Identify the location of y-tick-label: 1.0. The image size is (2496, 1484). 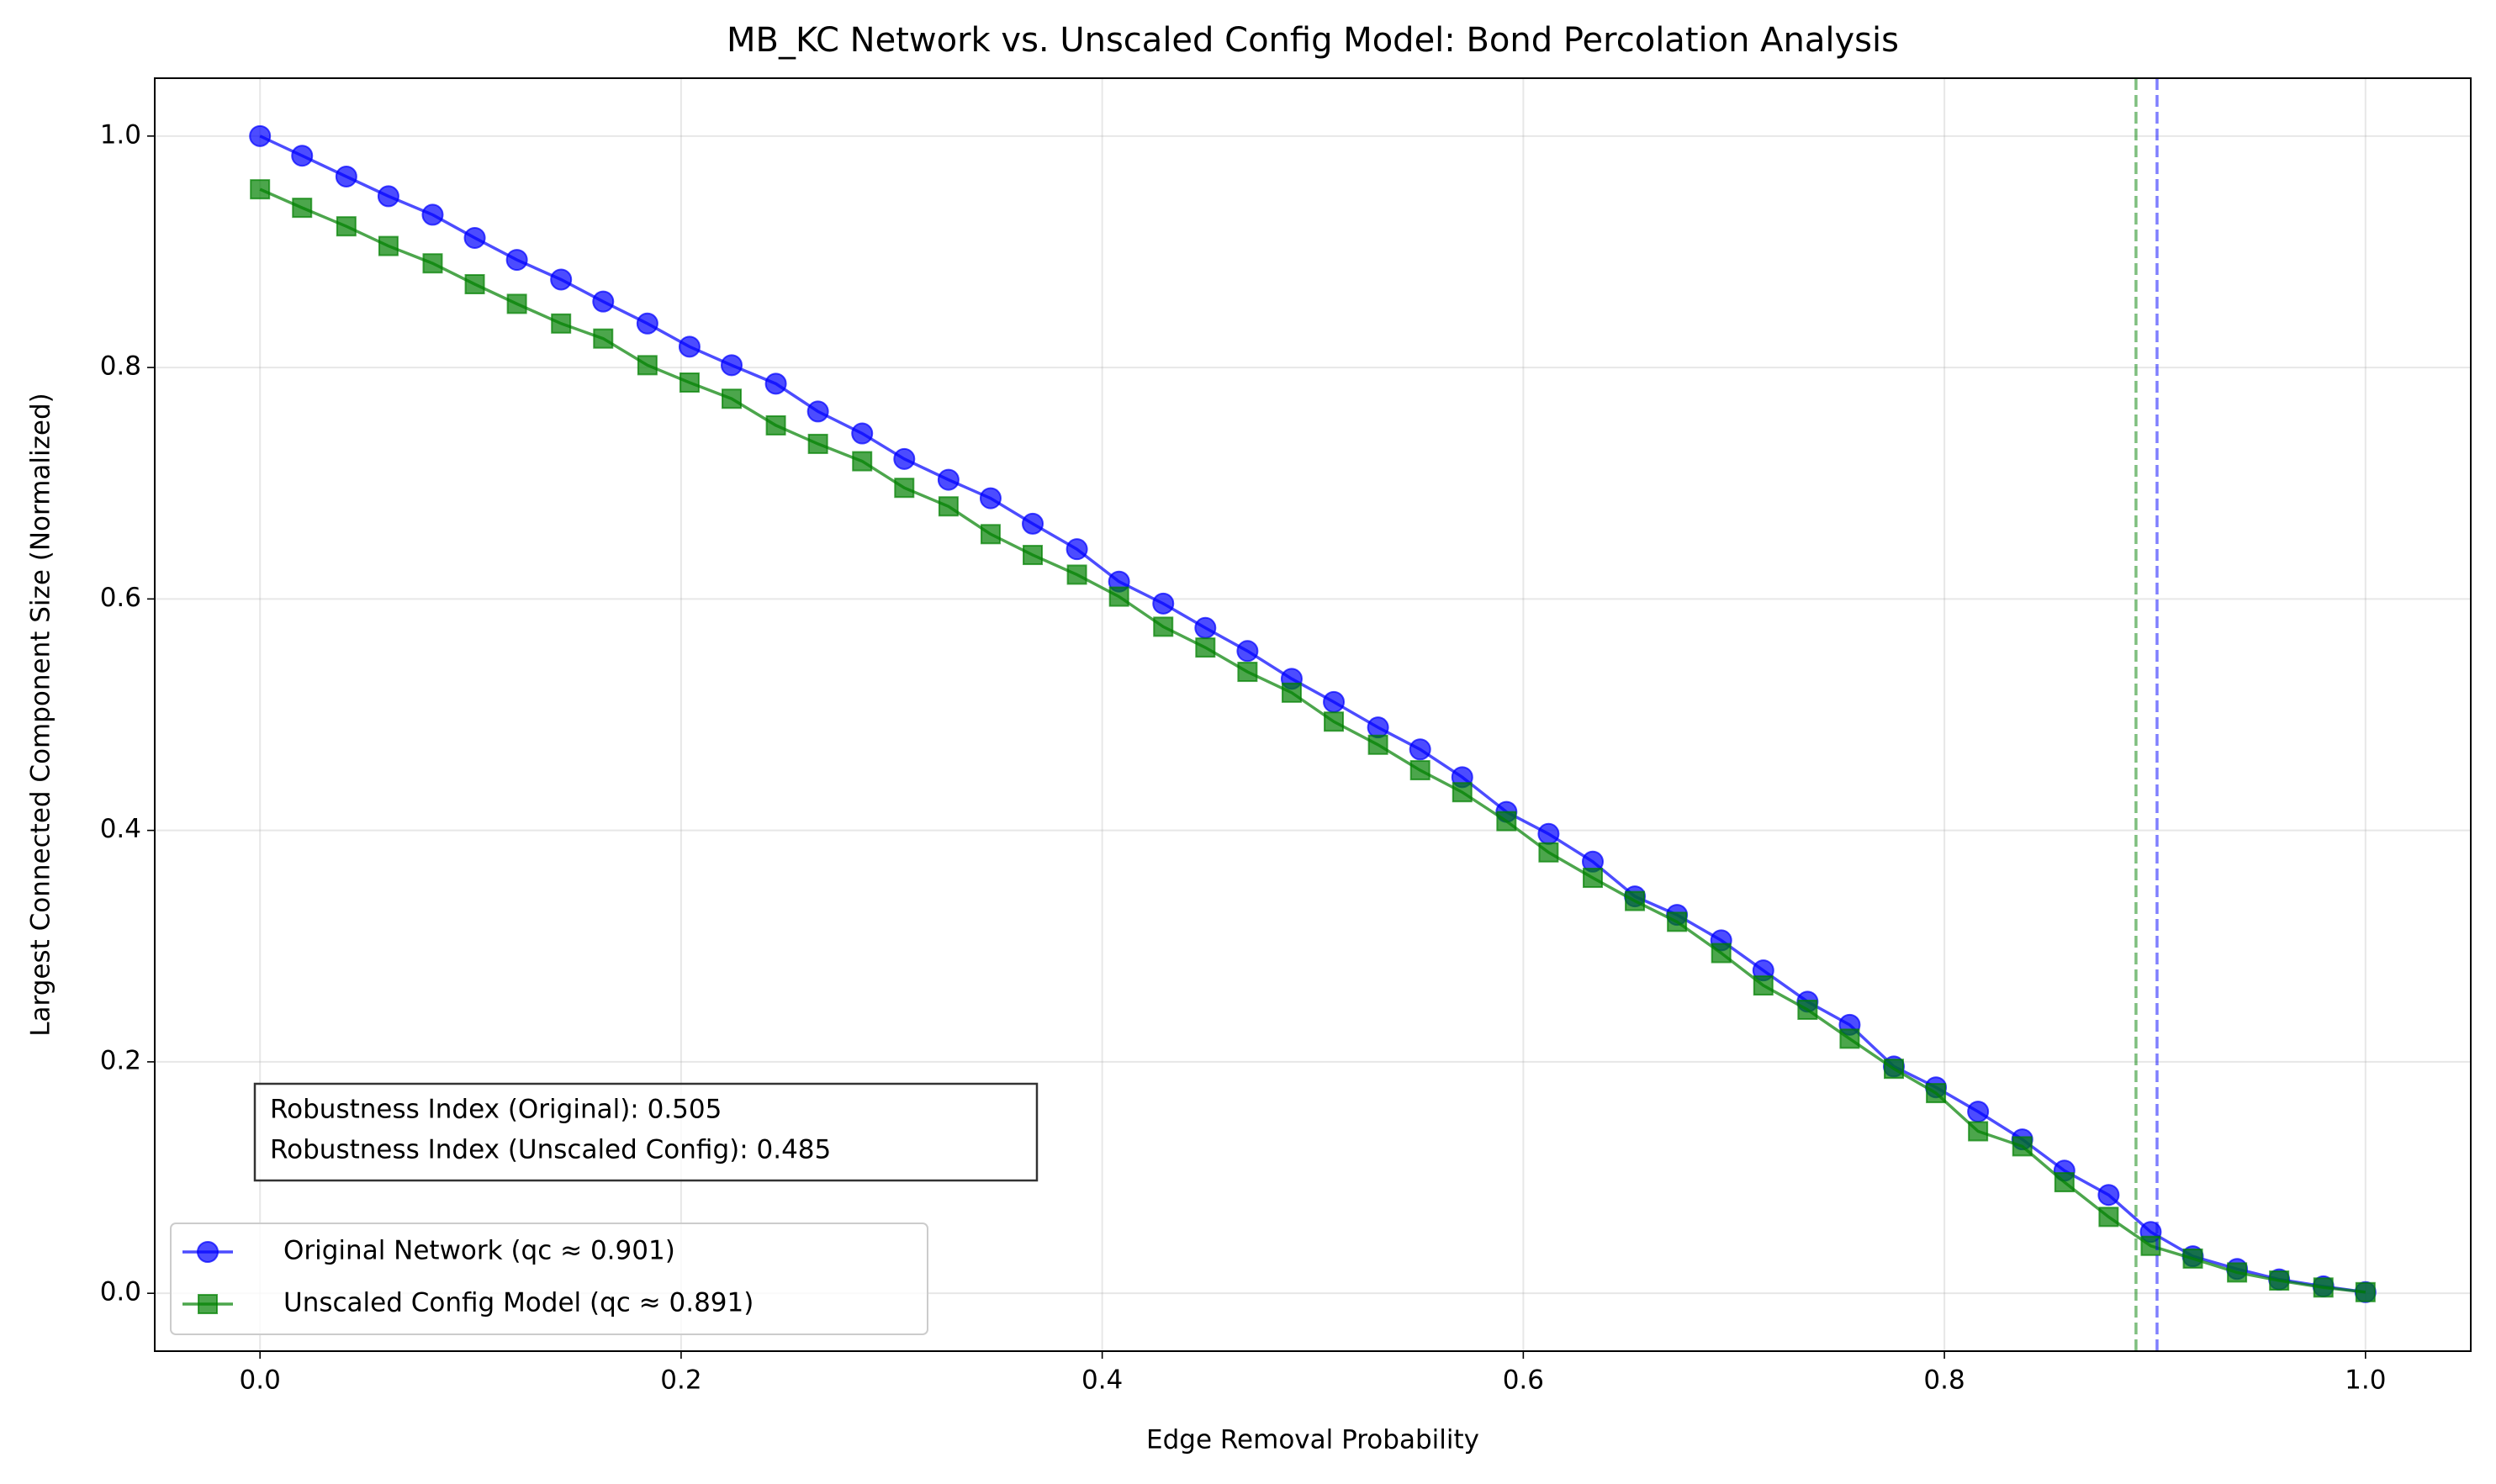
(120, 134).